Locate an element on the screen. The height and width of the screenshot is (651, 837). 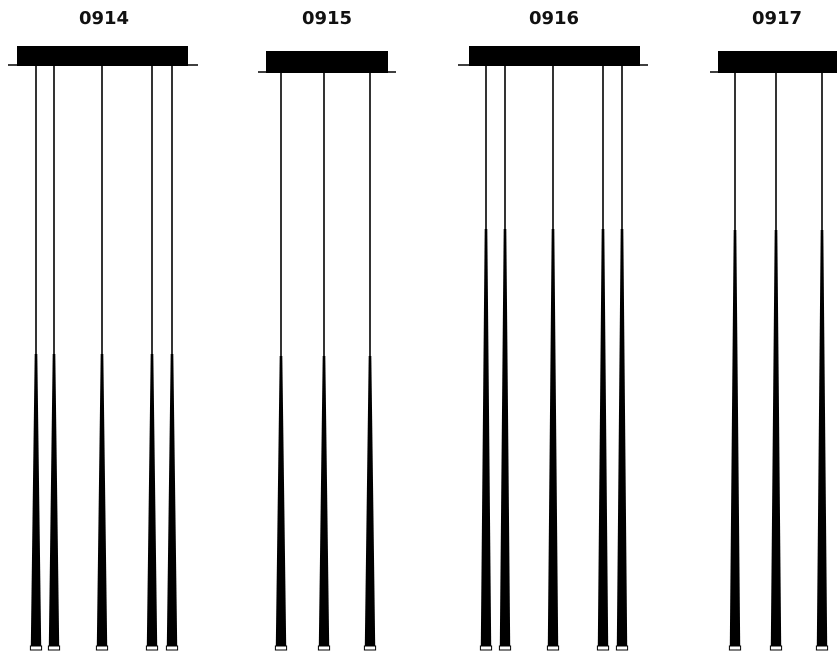
model-label-0917: 0917 is located at coordinates (777, 18).